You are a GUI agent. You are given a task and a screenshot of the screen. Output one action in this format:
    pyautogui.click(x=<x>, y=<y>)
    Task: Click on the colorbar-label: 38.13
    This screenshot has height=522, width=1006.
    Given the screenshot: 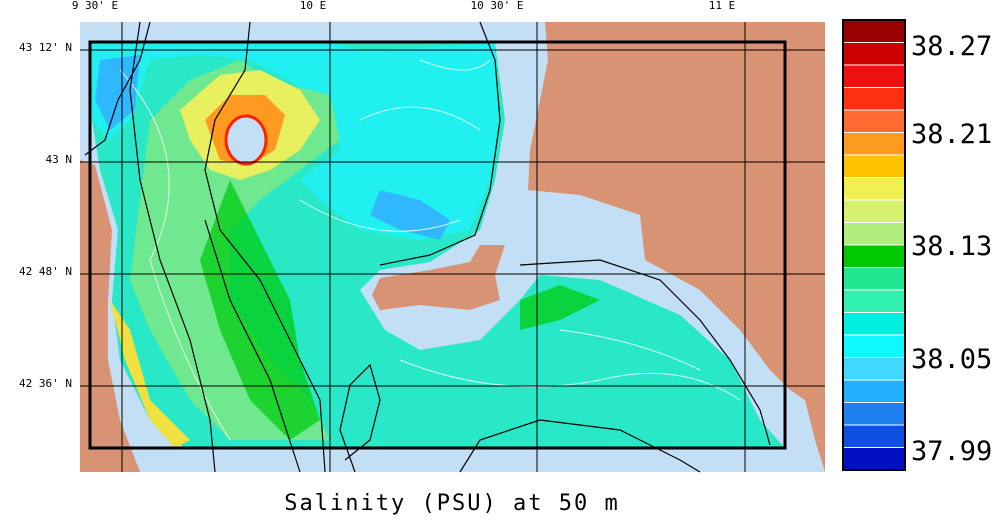 What is the action you would take?
    pyautogui.click(x=951, y=246)
    